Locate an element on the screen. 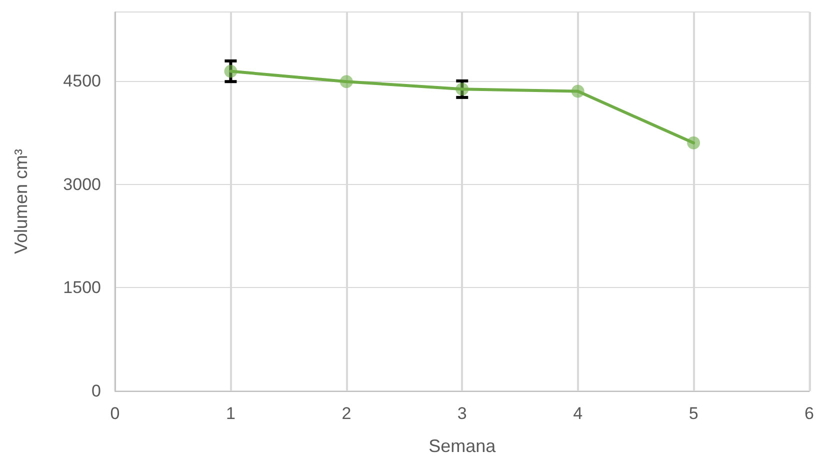 Image resolution: width=817 pixels, height=470 pixels. y-tick-label: 4500 is located at coordinates (82, 80).